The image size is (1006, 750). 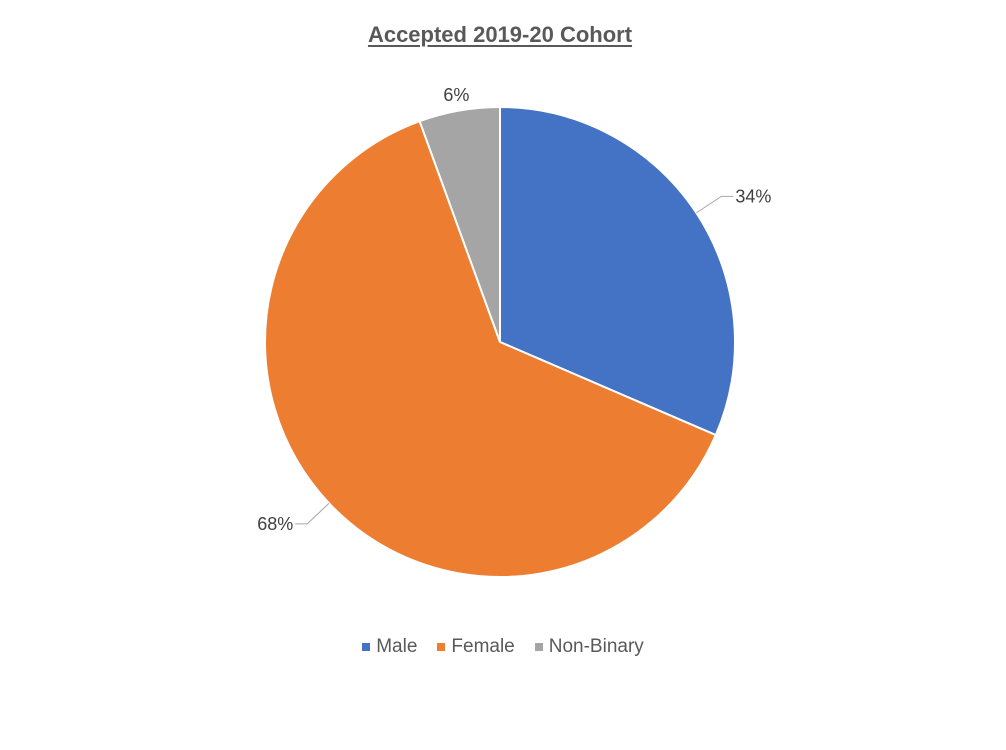 I want to click on chart-title: Accepted 2019-20 Cohort, so click(x=500, y=34).